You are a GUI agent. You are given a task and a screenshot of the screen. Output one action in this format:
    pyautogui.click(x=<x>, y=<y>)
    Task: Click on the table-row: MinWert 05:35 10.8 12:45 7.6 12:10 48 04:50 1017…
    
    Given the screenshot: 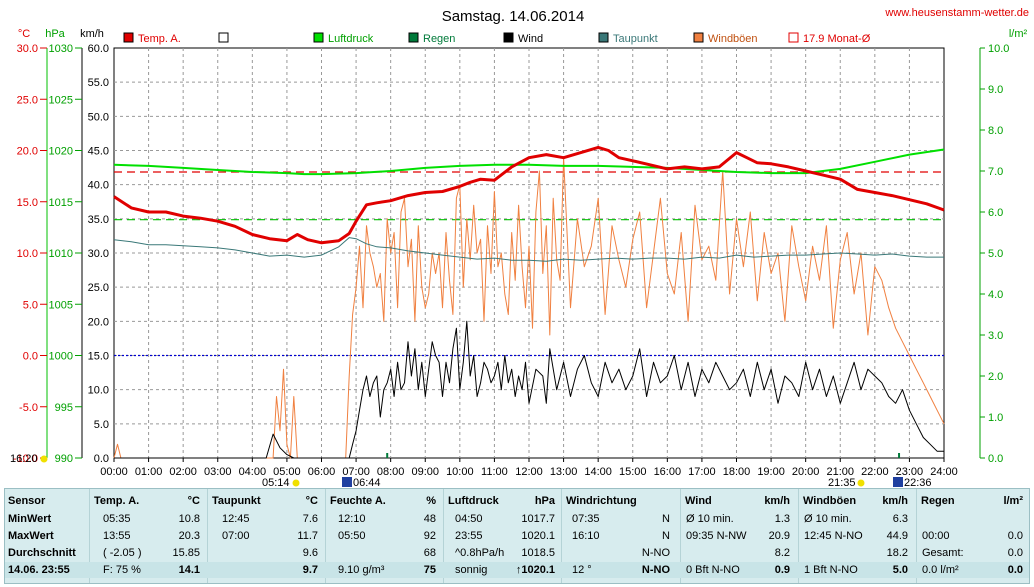 What is the action you would take?
    pyautogui.click(x=517, y=519)
    